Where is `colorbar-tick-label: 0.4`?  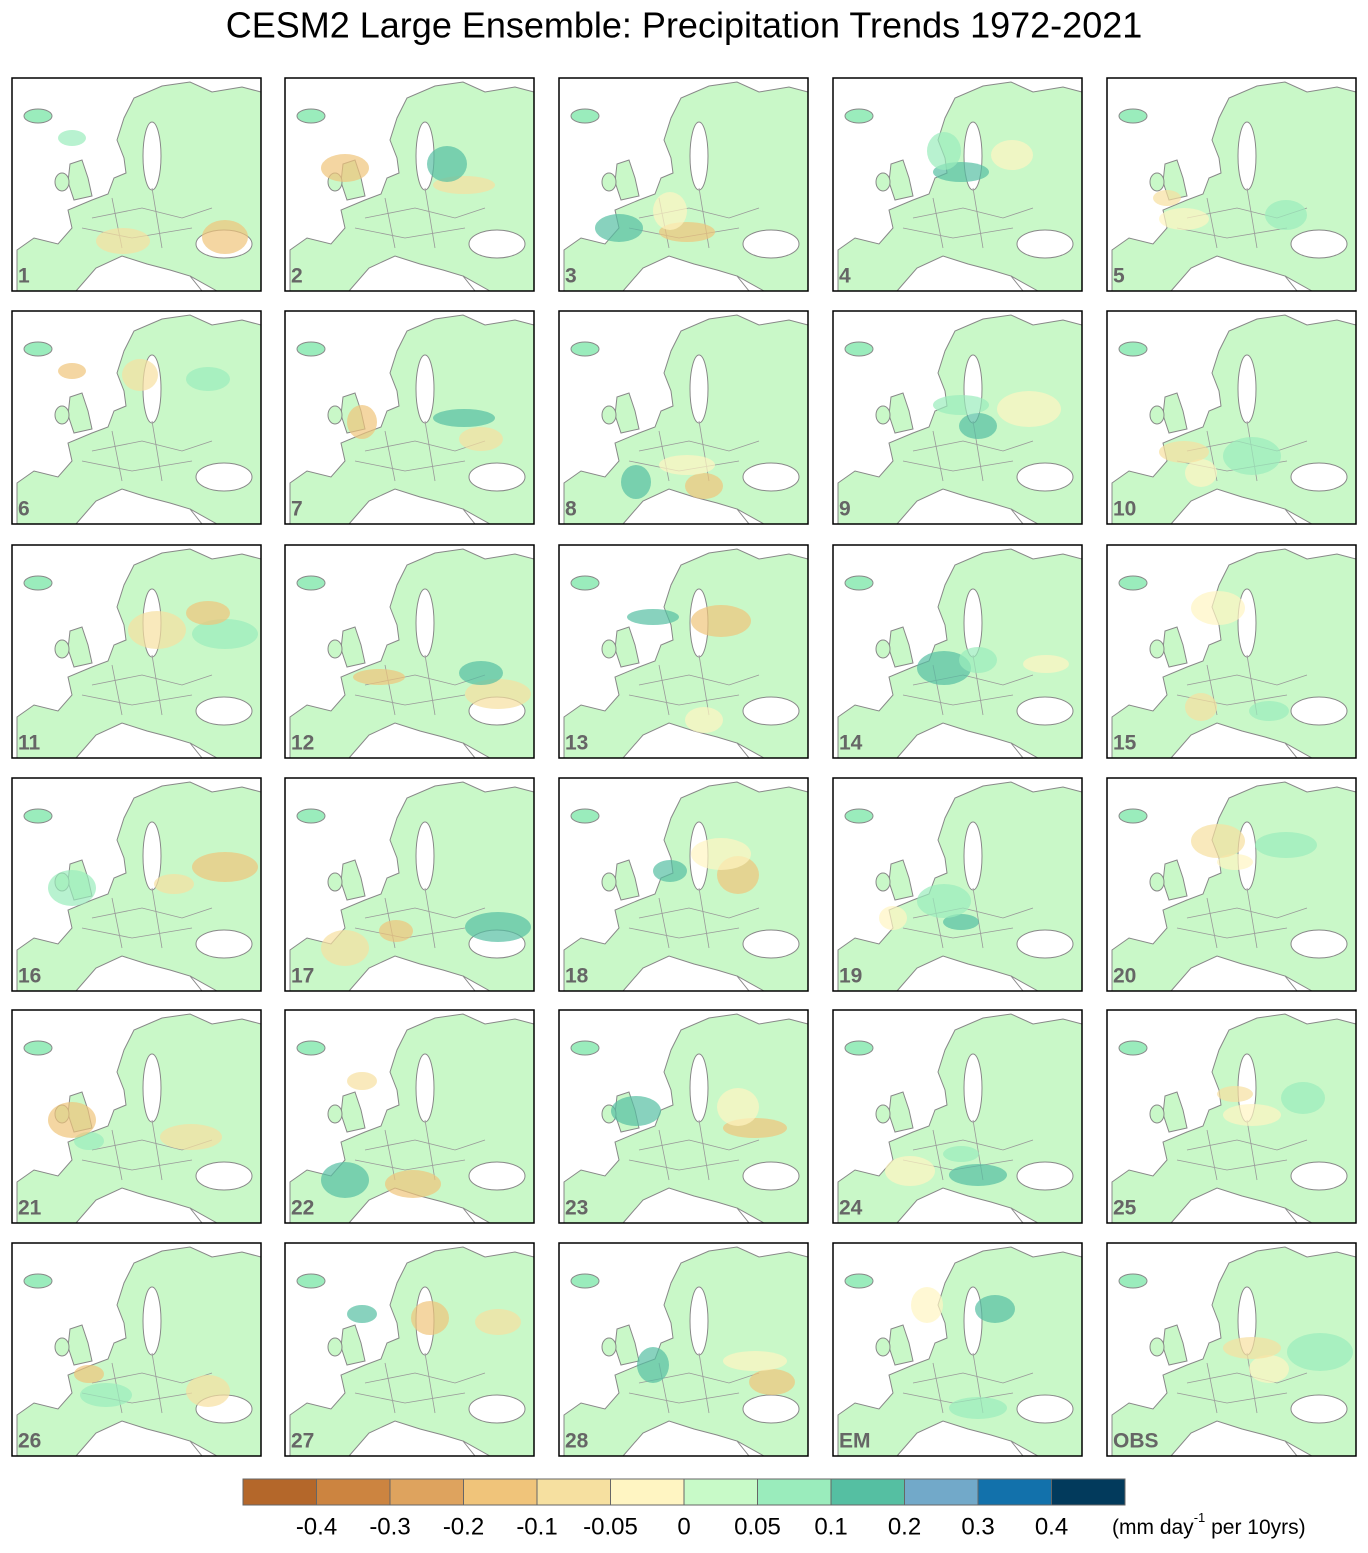
colorbar-tick-label: 0.4 is located at coordinates (1051, 1526).